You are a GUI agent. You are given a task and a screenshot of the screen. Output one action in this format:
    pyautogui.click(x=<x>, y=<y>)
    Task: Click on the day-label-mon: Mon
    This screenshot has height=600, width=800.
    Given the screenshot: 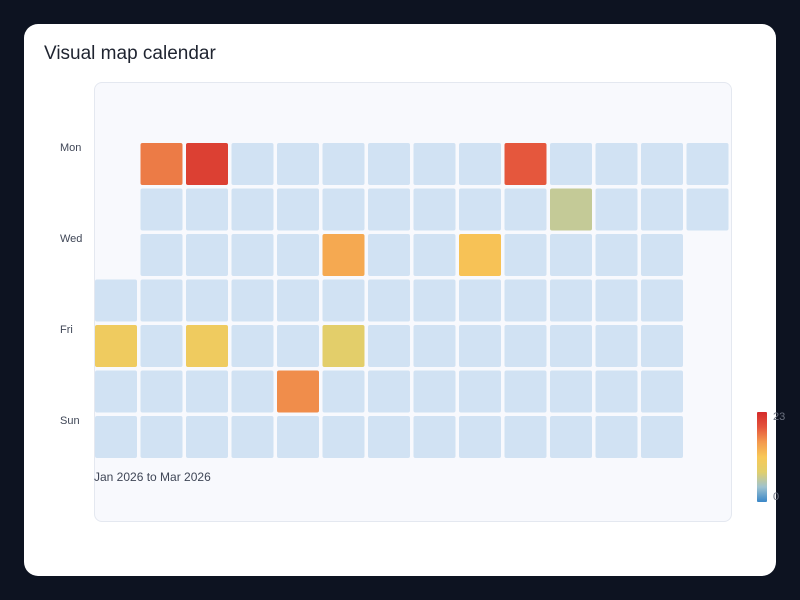 What is the action you would take?
    pyautogui.click(x=70, y=148)
    